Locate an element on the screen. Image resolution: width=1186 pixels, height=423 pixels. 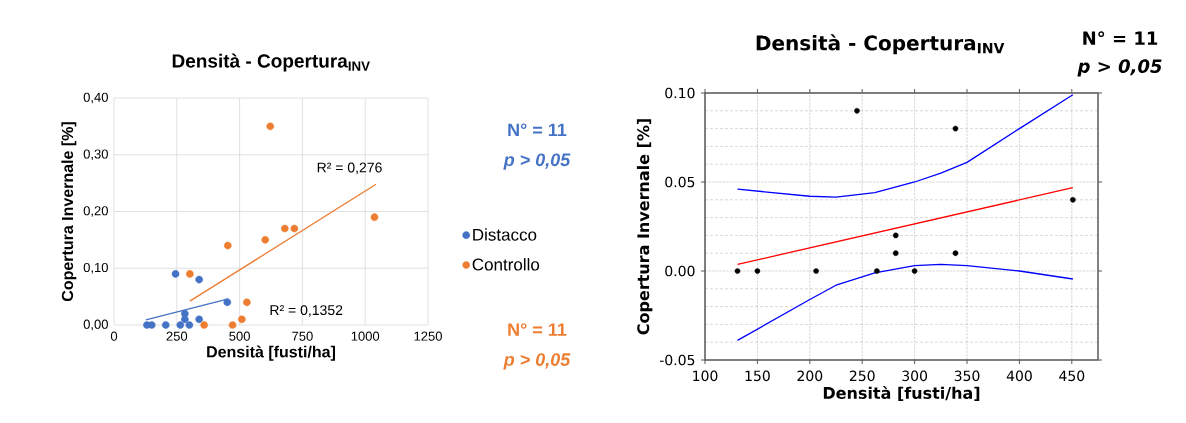
y-tick-label: 0,10 is located at coordinates (95, 268).